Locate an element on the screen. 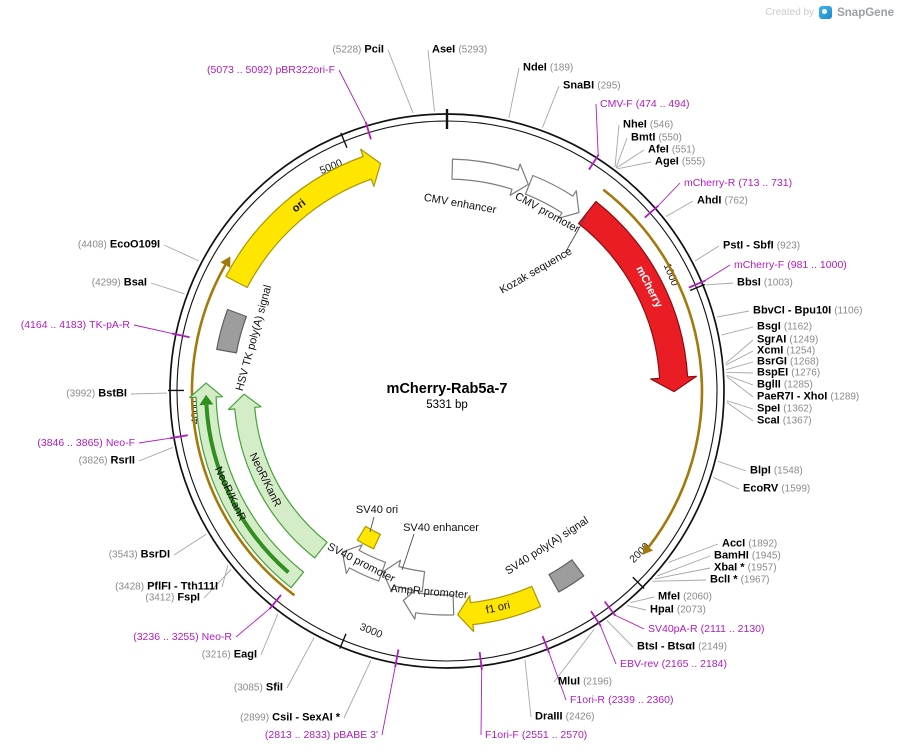  feature-sv40-enhancer is located at coordinates (404, 576).